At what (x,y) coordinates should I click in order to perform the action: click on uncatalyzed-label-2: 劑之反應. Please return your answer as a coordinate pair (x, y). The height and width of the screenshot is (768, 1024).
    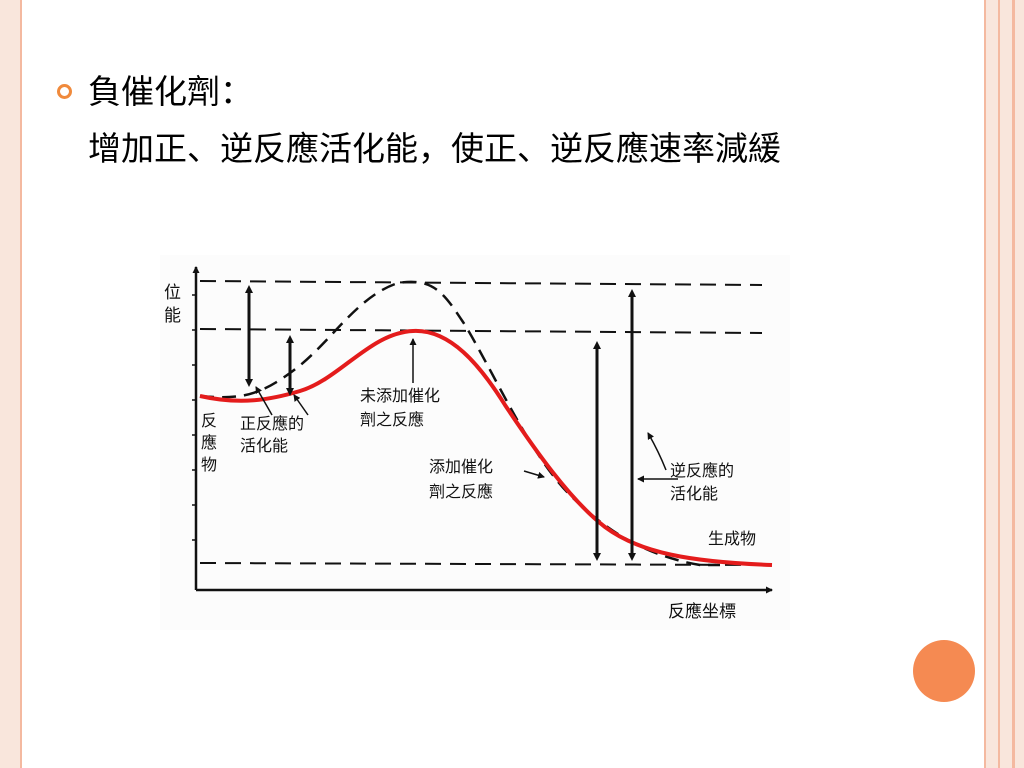
    Looking at the image, I should click on (392, 419).